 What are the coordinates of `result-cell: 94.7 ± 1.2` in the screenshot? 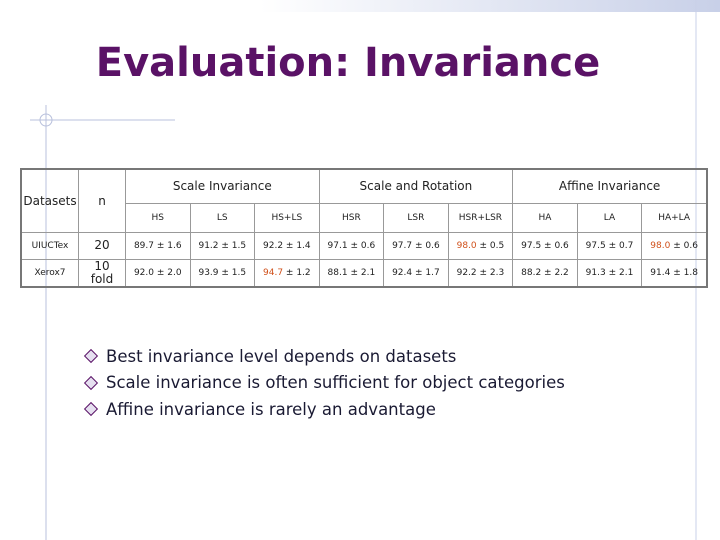 It's located at (287, 272).